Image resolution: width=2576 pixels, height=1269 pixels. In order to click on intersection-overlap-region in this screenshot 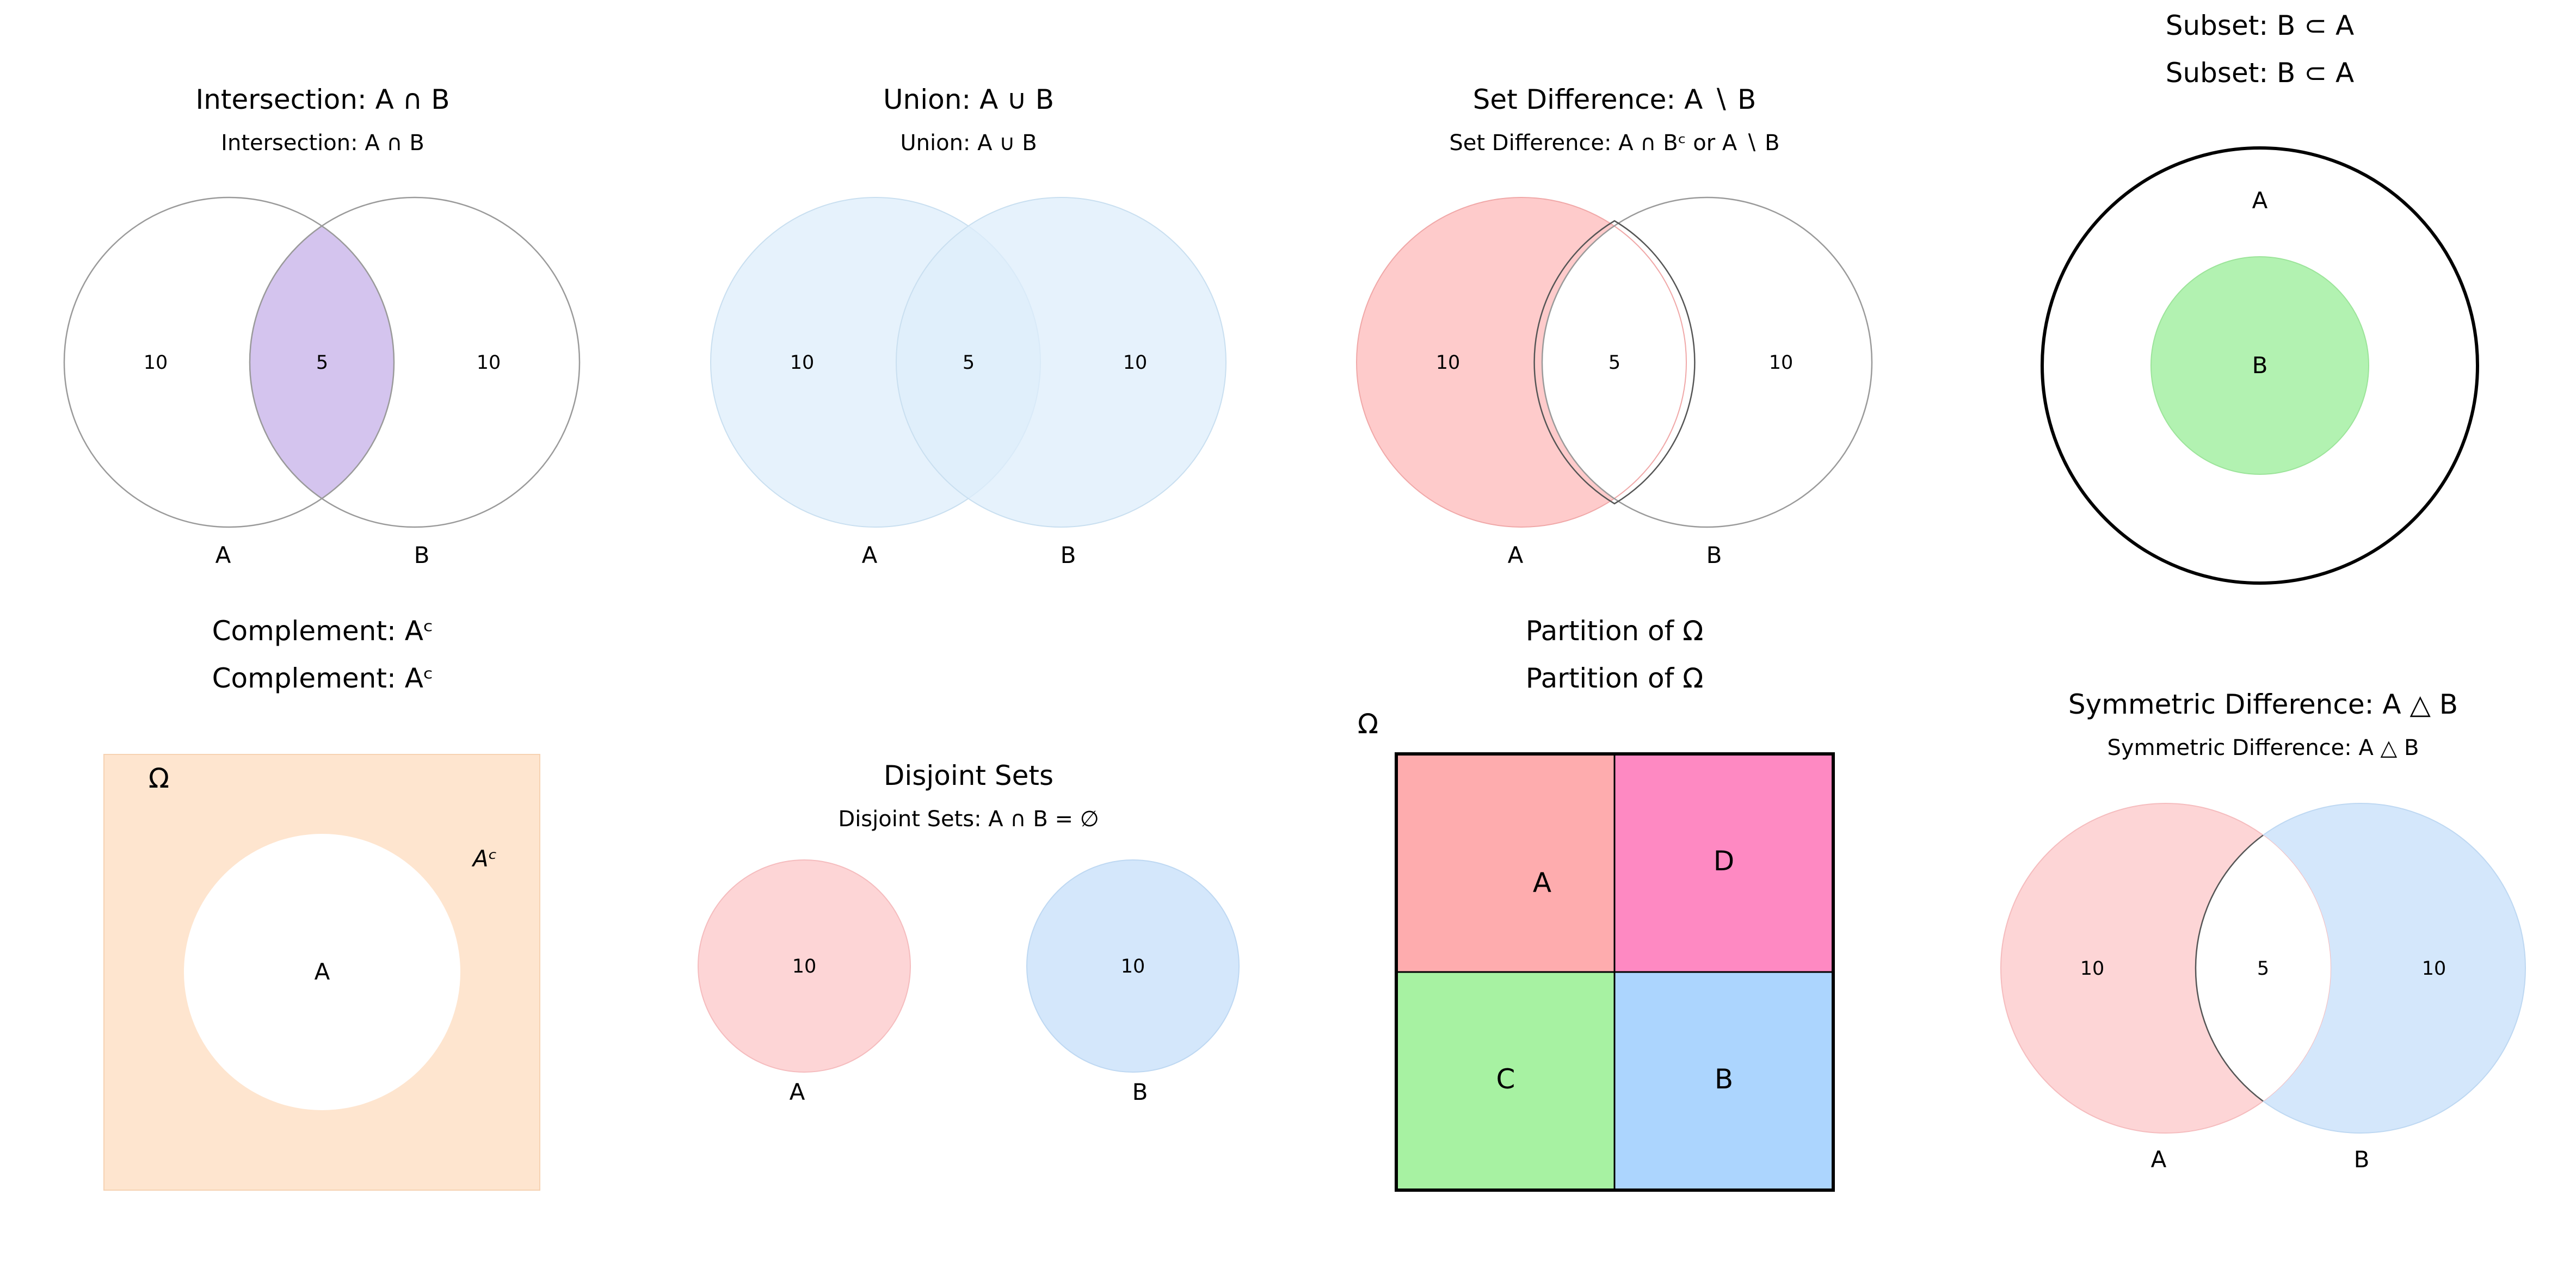, I will do `click(321, 362)`.